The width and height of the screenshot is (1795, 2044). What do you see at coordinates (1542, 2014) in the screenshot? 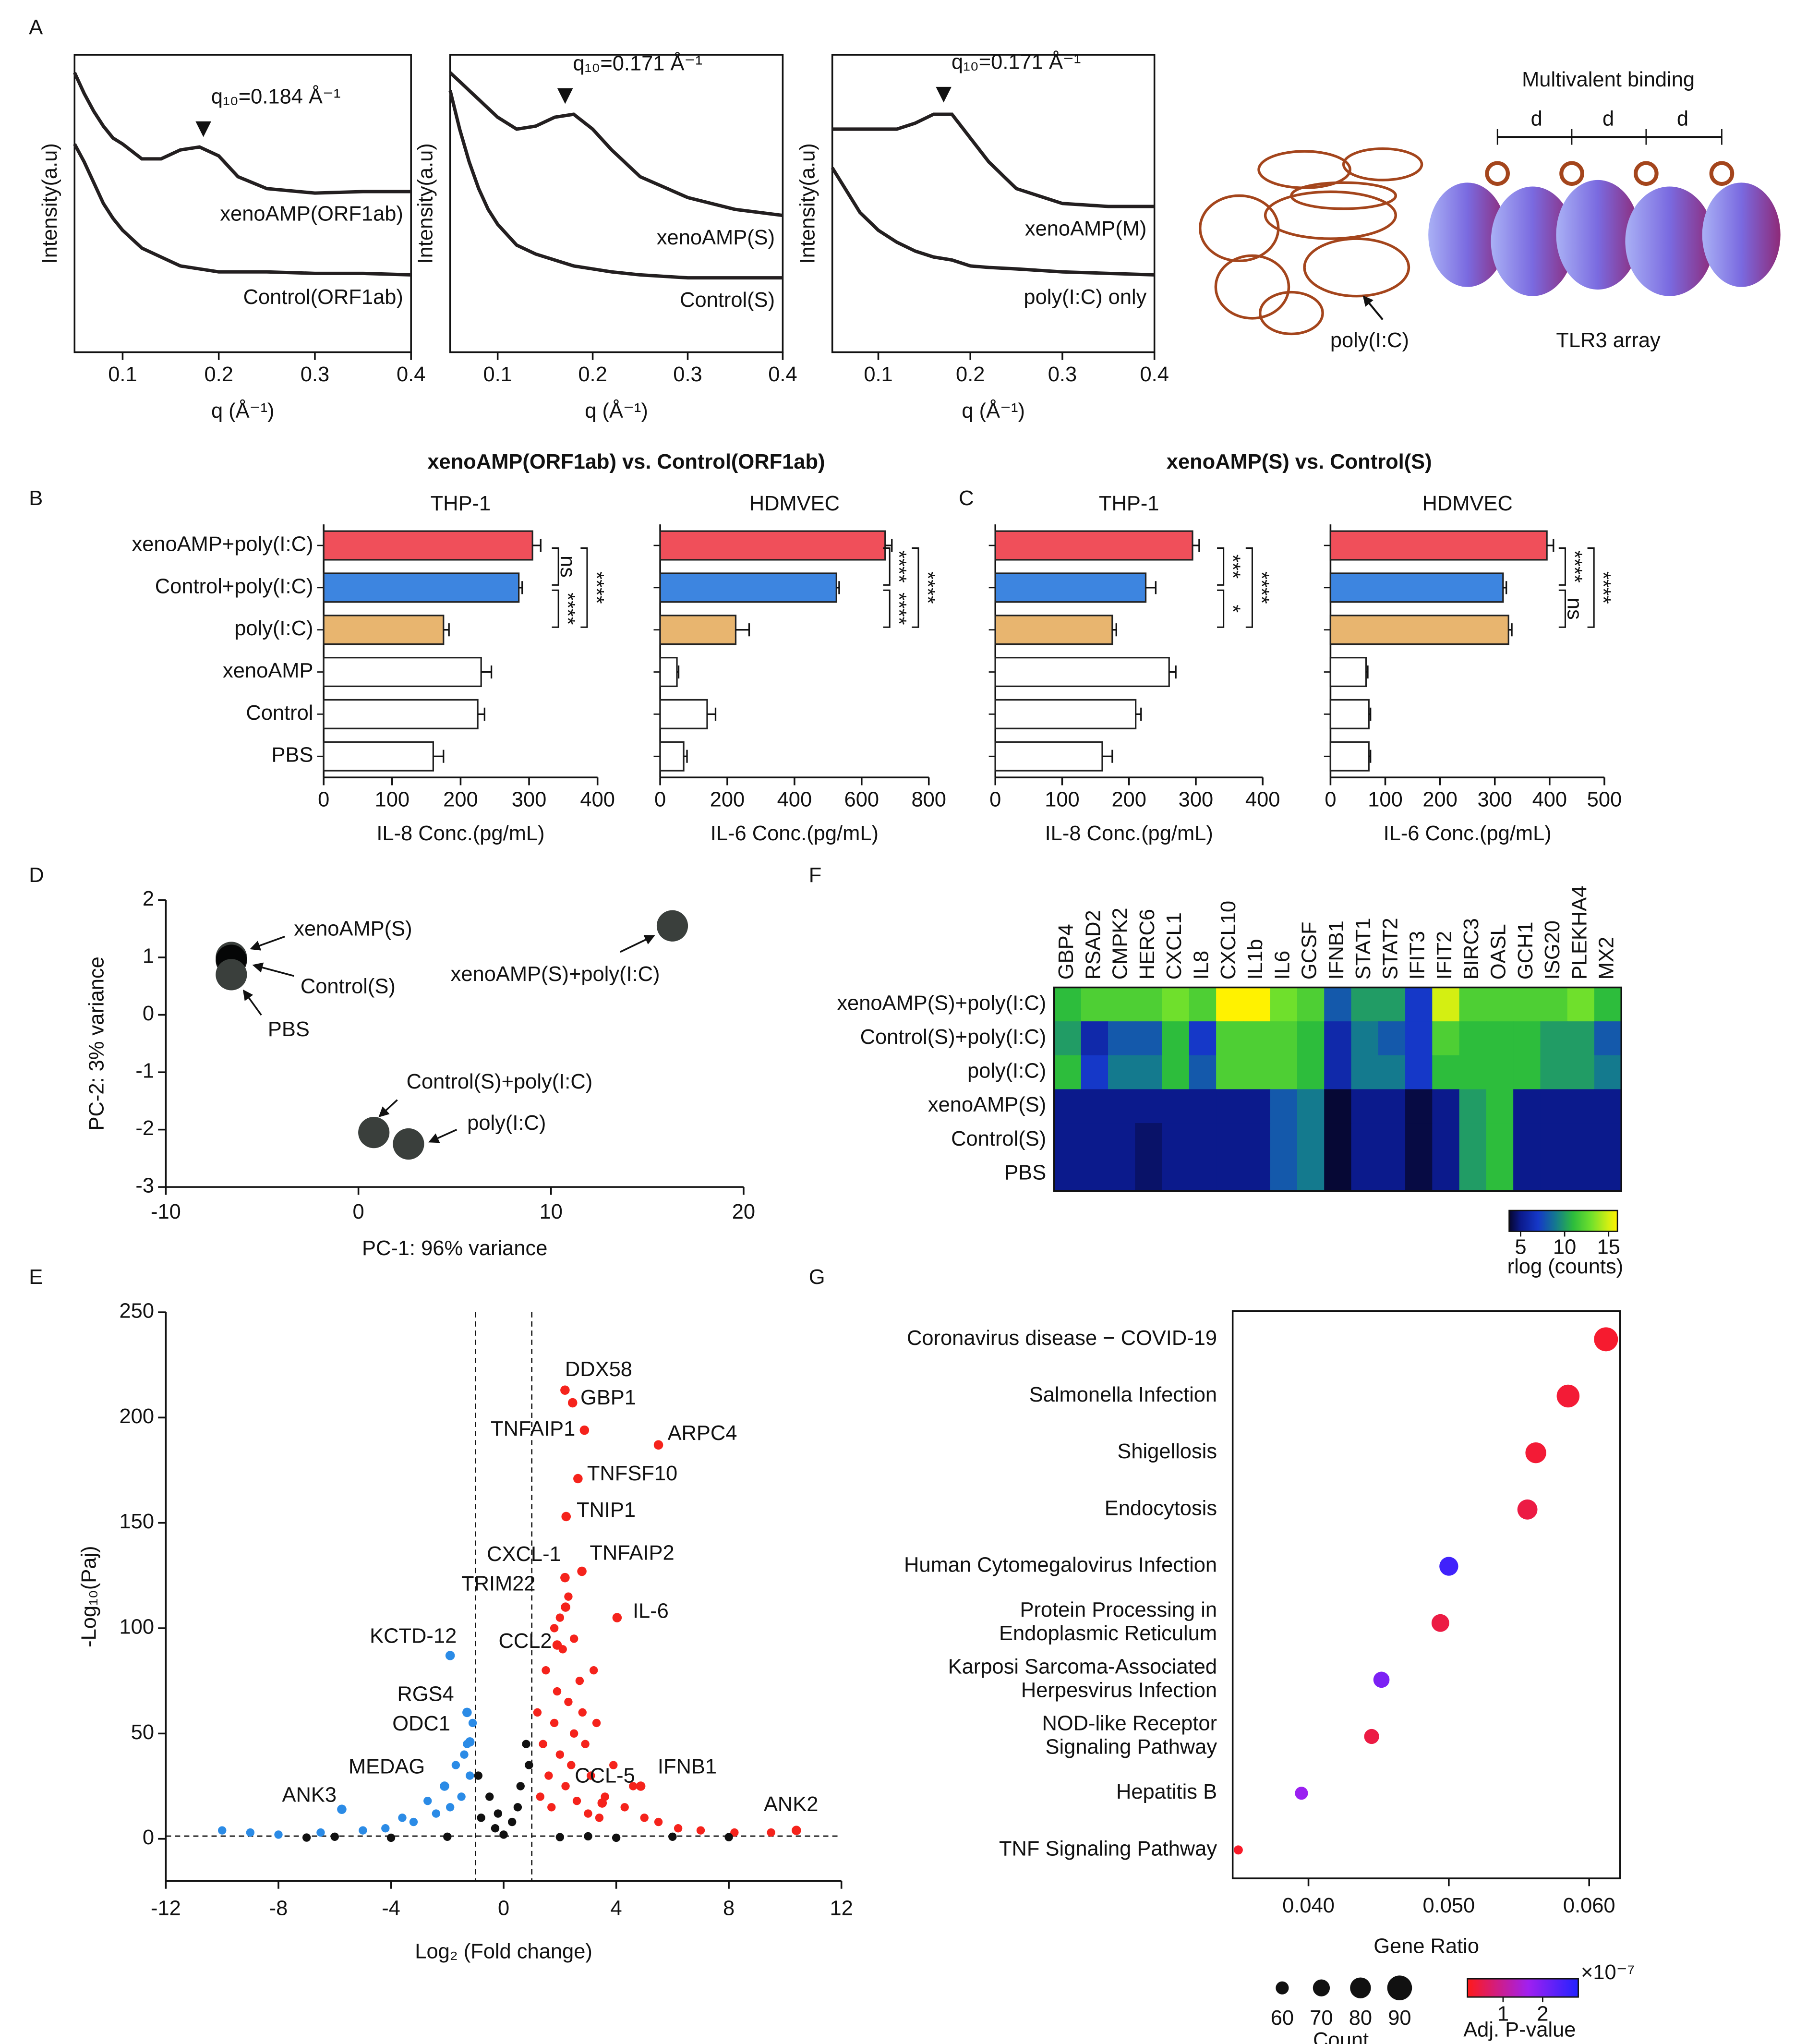
I see `colorbar-tick-label: 2` at bounding box center [1542, 2014].